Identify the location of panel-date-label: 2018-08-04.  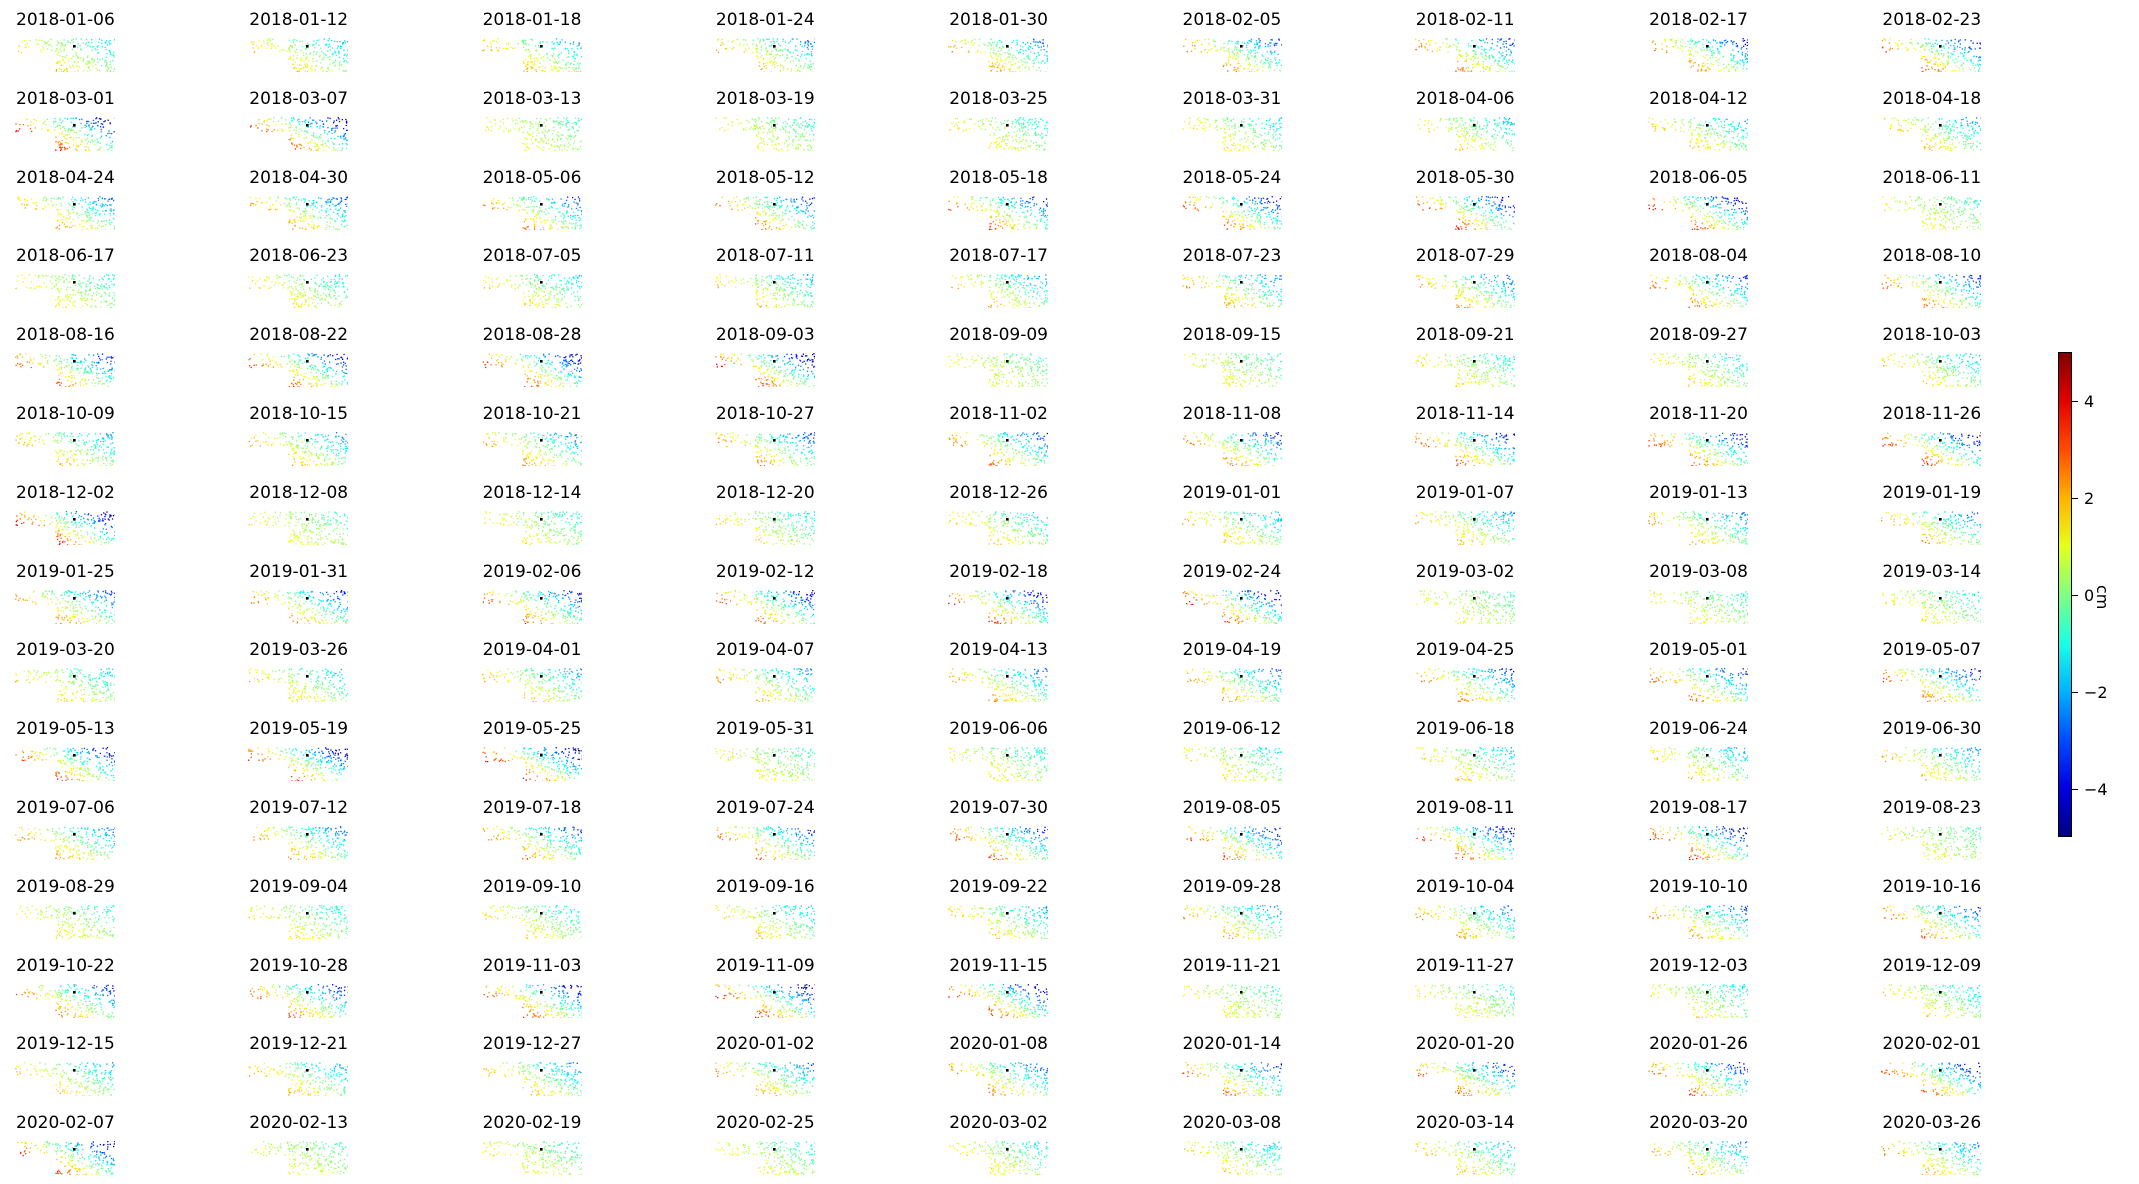
(1698, 256).